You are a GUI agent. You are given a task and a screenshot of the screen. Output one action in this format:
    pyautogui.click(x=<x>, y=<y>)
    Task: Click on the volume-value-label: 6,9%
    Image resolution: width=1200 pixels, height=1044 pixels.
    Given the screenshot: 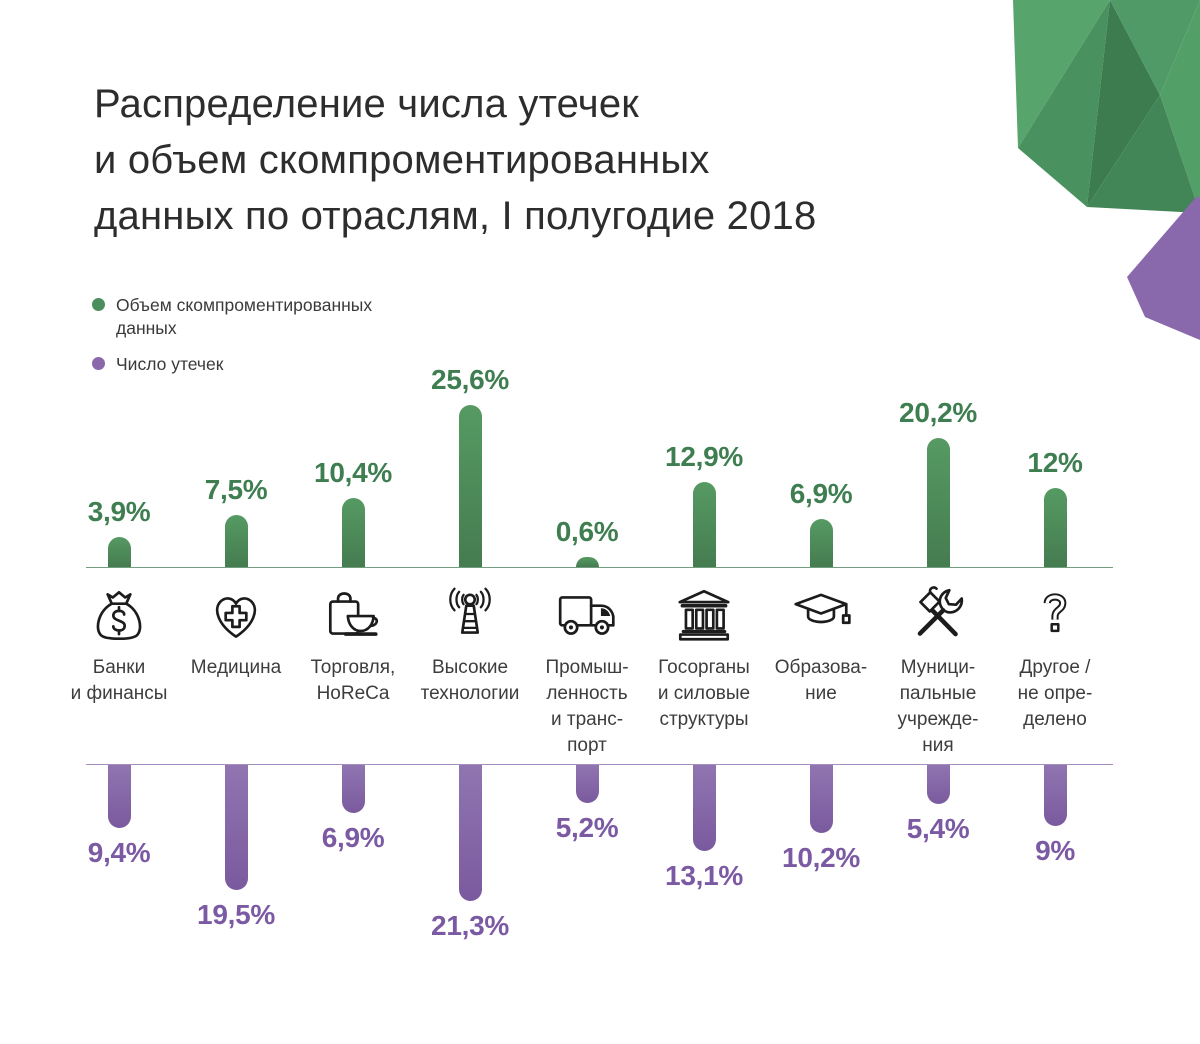 What is the action you would take?
    pyautogui.click(x=821, y=493)
    